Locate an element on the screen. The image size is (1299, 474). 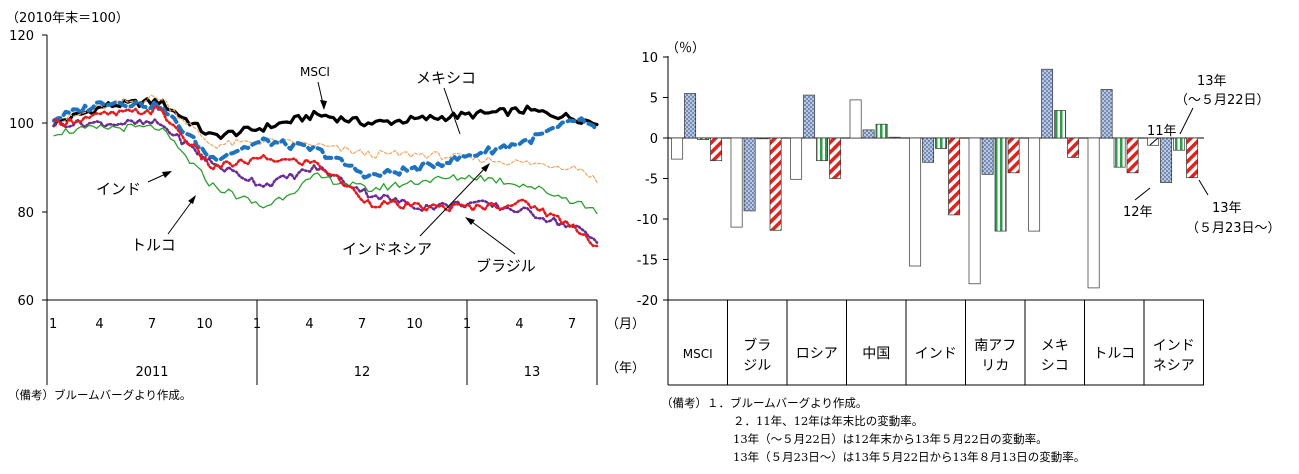
right-note-4: 13年（５月23日～）は13年５月22日から13年８月13日の変動率。 is located at coordinates (909, 457).